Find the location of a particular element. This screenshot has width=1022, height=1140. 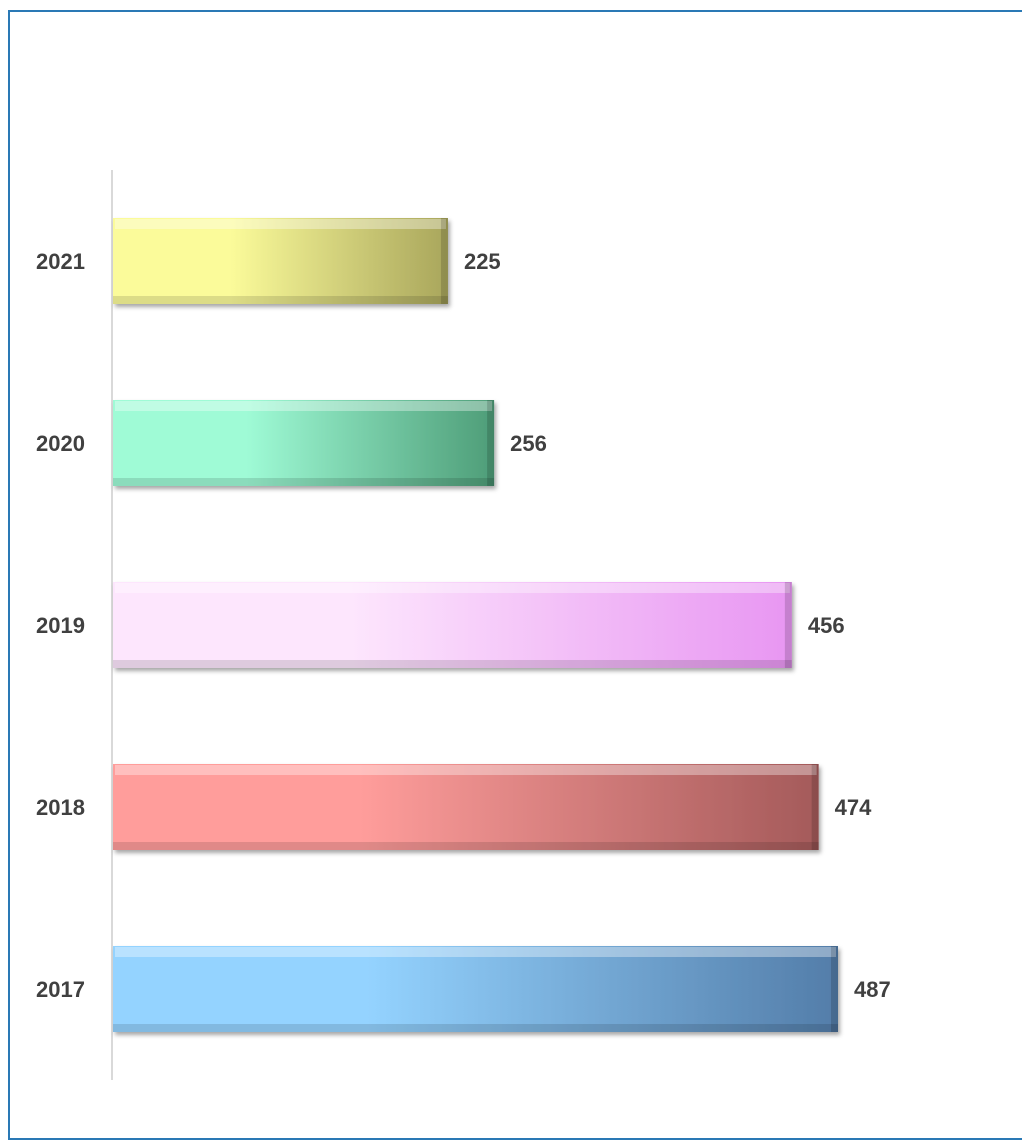

value-label-2020: 256 is located at coordinates (528, 443).